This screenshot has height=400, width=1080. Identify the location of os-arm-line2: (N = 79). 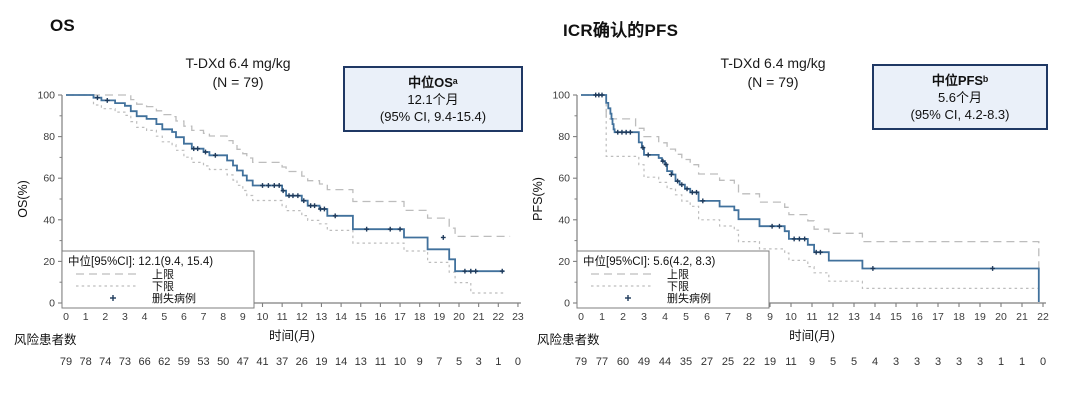
(238, 82).